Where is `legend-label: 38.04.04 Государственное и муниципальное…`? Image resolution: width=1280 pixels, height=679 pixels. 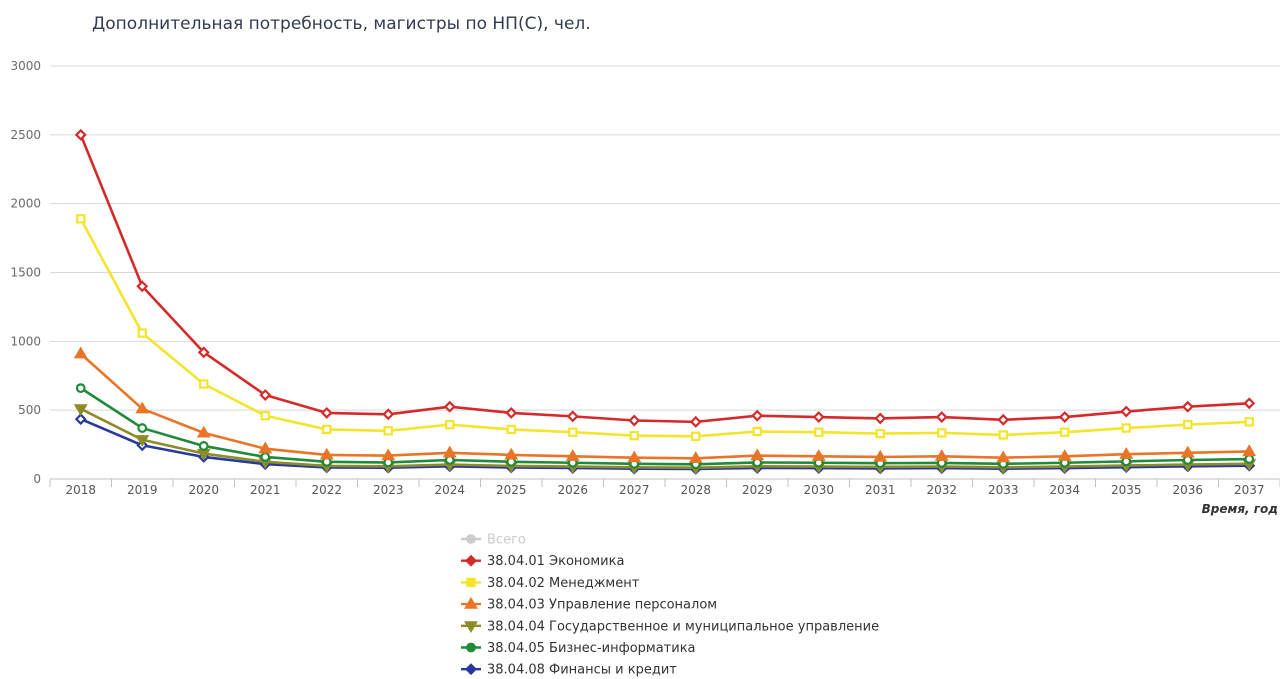
legend-label: 38.04.04 Государственное и муниципальное… is located at coordinates (683, 626).